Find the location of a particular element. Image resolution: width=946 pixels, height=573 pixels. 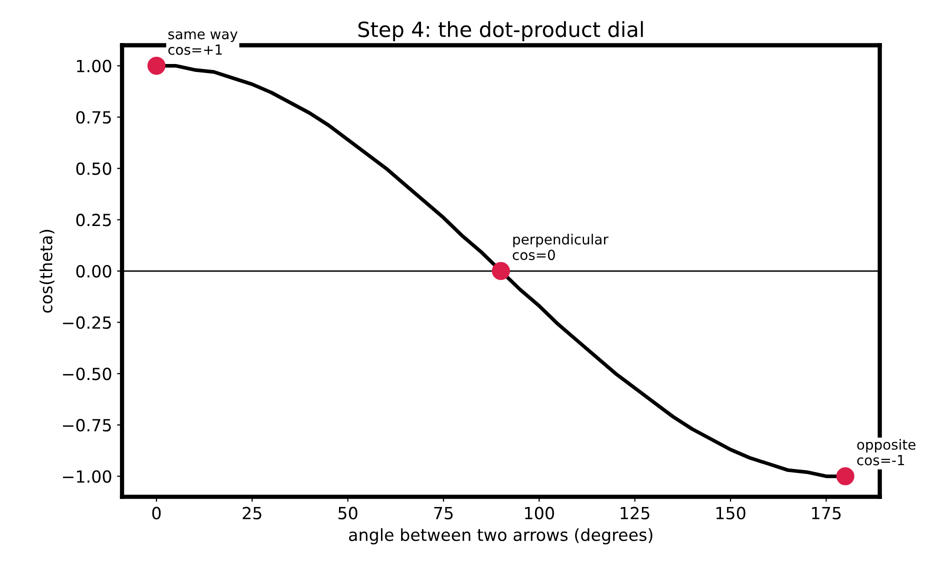

x-axis-title: angle between two arrows (degrees) is located at coordinates (500, 536).